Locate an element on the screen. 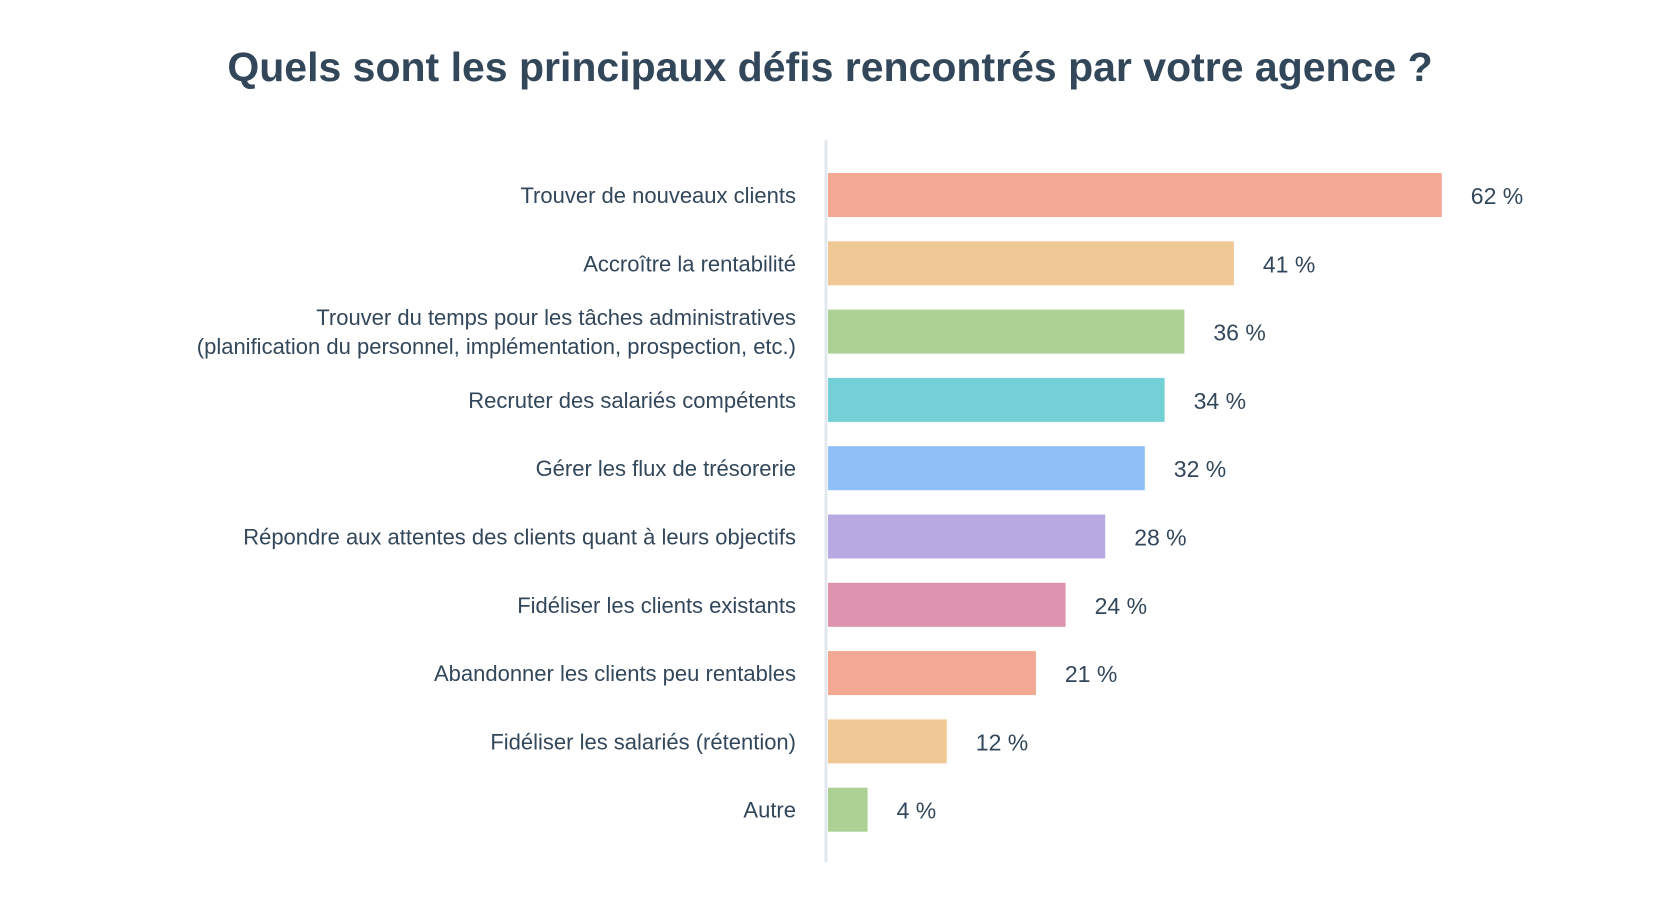 Image resolution: width=1660 pixels, height=912 pixels. category-label-line: Fidéliser les salariés (rétention) is located at coordinates (643, 741).